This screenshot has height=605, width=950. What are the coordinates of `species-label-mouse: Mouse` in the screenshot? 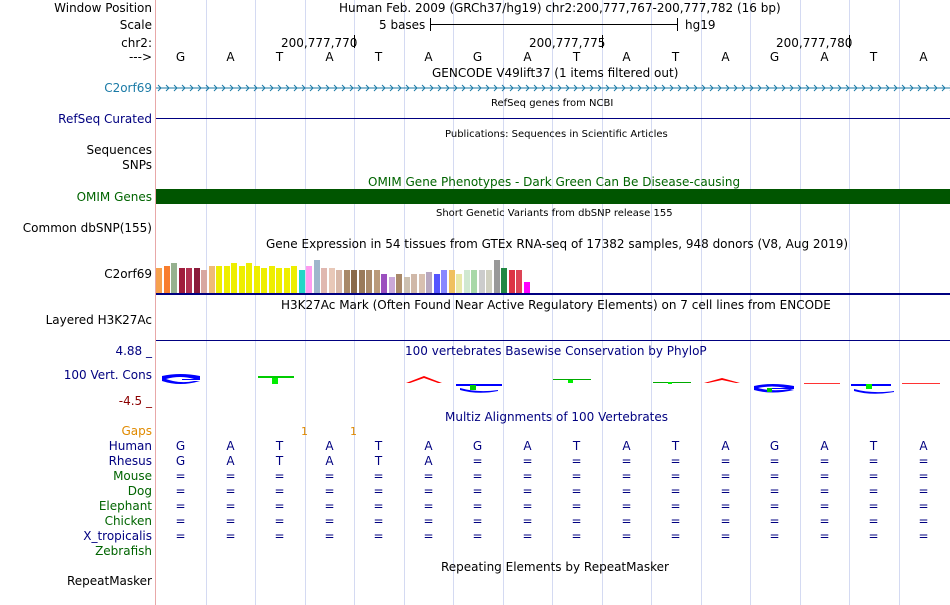 It's located at (132, 476).